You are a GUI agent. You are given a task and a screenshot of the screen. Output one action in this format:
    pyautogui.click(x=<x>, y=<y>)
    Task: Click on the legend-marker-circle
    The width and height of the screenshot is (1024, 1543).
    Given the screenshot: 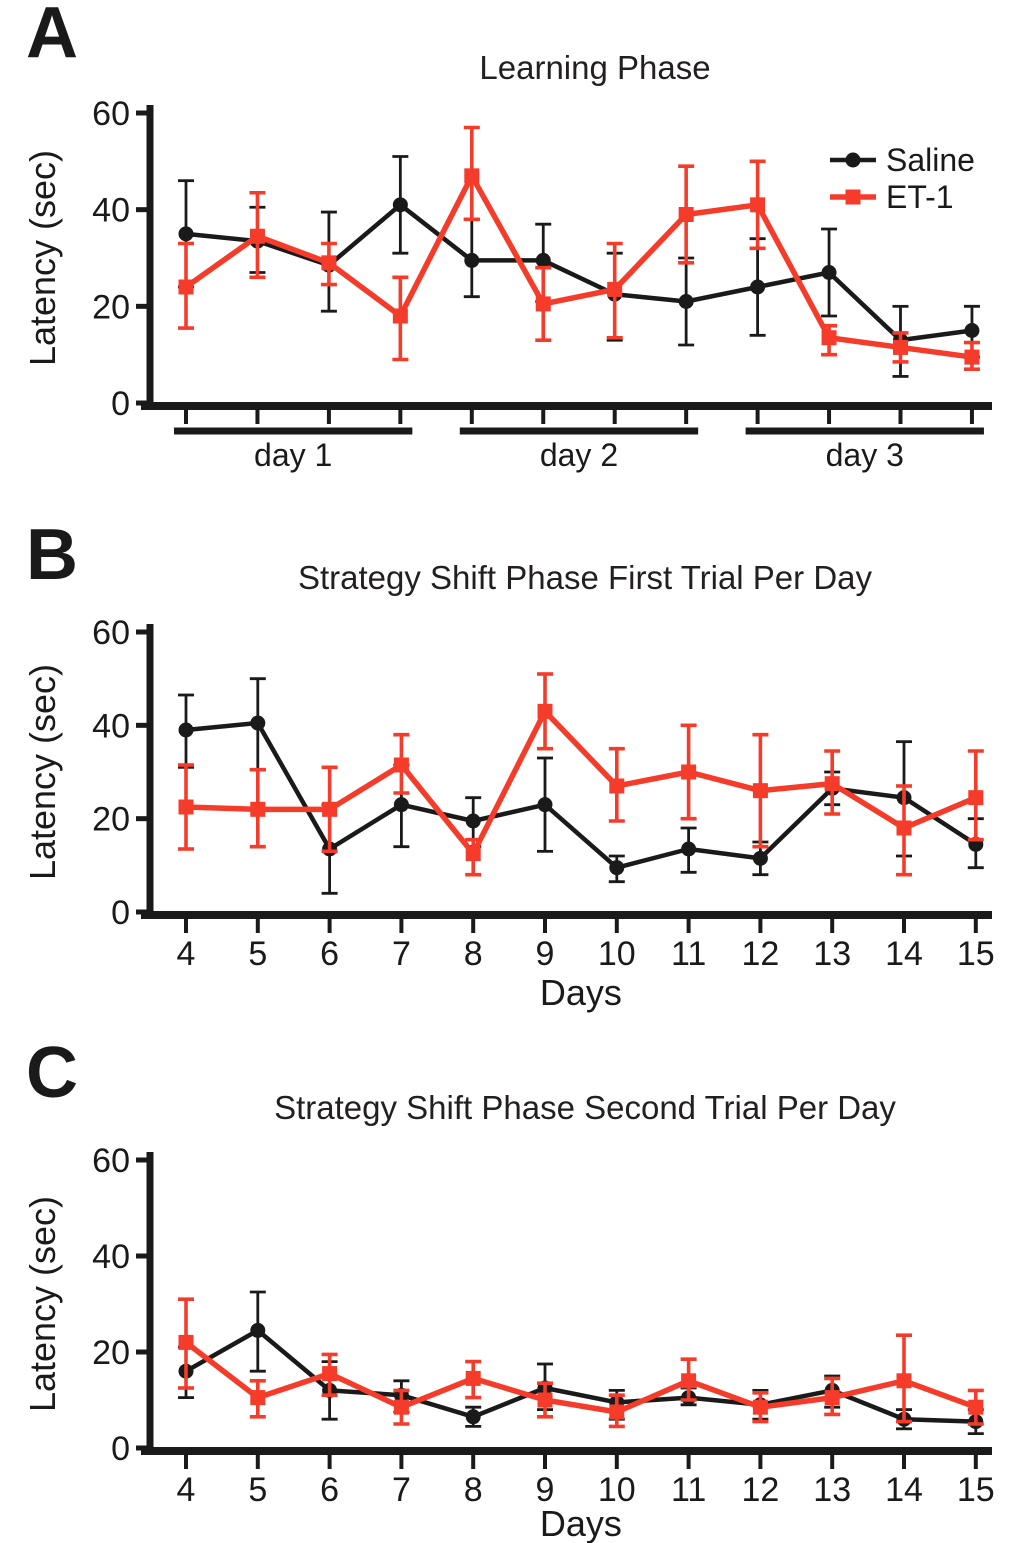 What is the action you would take?
    pyautogui.click(x=853, y=160)
    